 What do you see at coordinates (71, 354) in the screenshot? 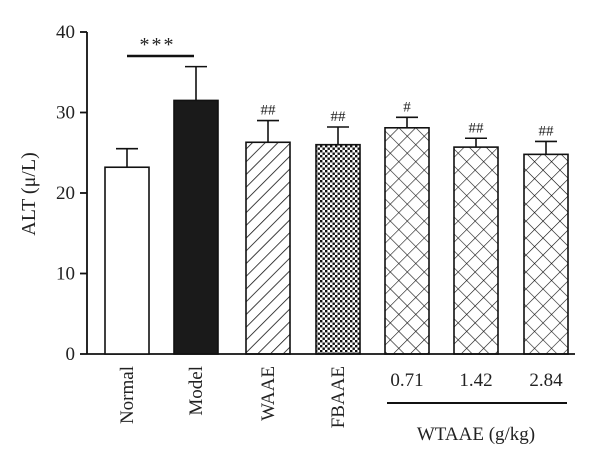
I see `y-tick-label: 0` at bounding box center [71, 354].